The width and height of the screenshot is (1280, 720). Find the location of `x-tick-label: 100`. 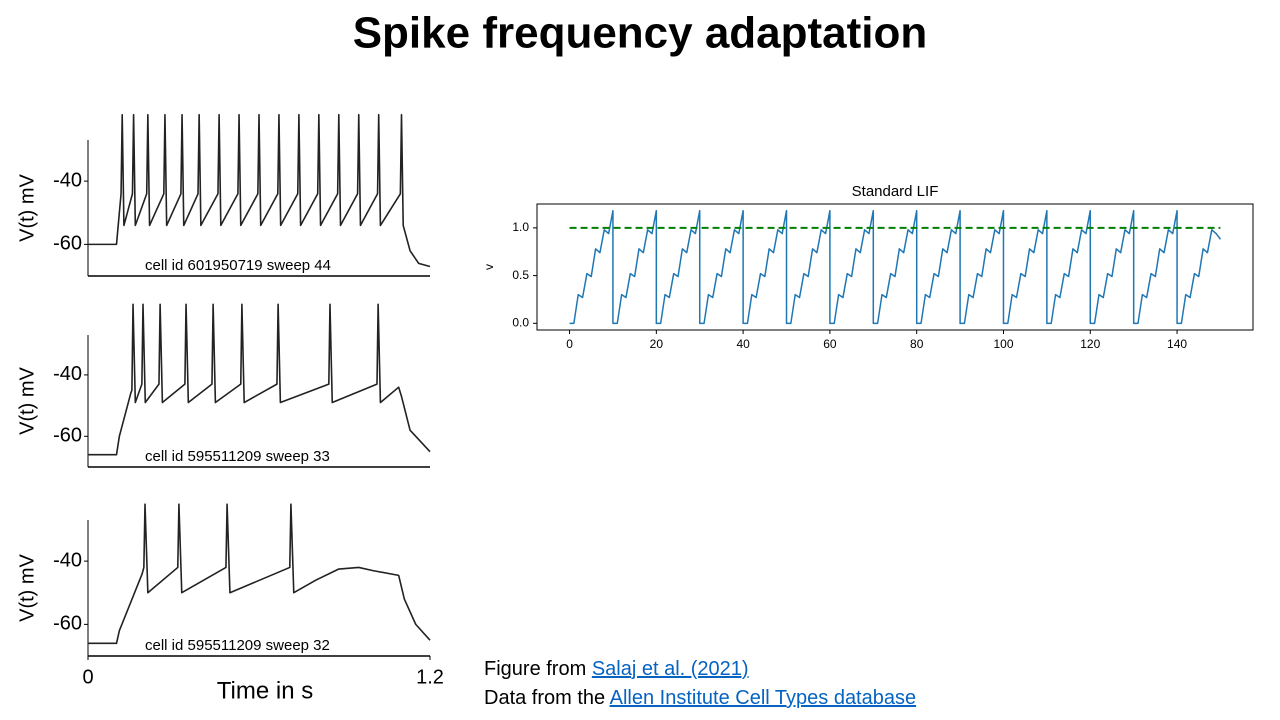

x-tick-label: 100 is located at coordinates (1003, 344).